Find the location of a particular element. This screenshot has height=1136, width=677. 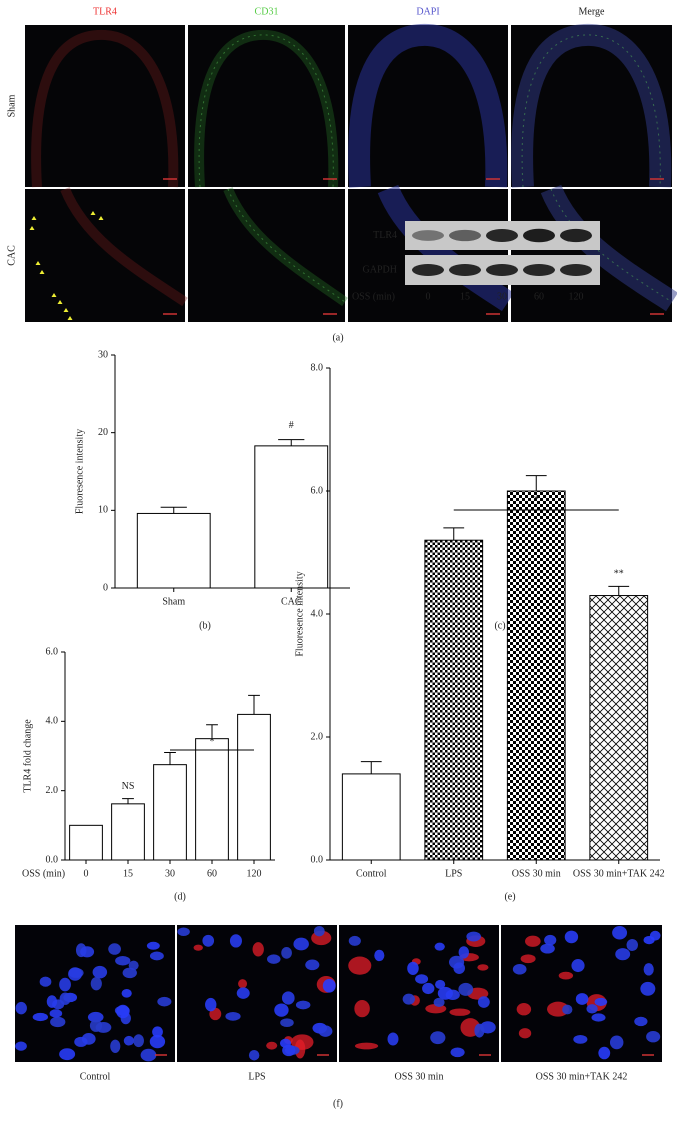

annotation: * is located at coordinates (536, 499).